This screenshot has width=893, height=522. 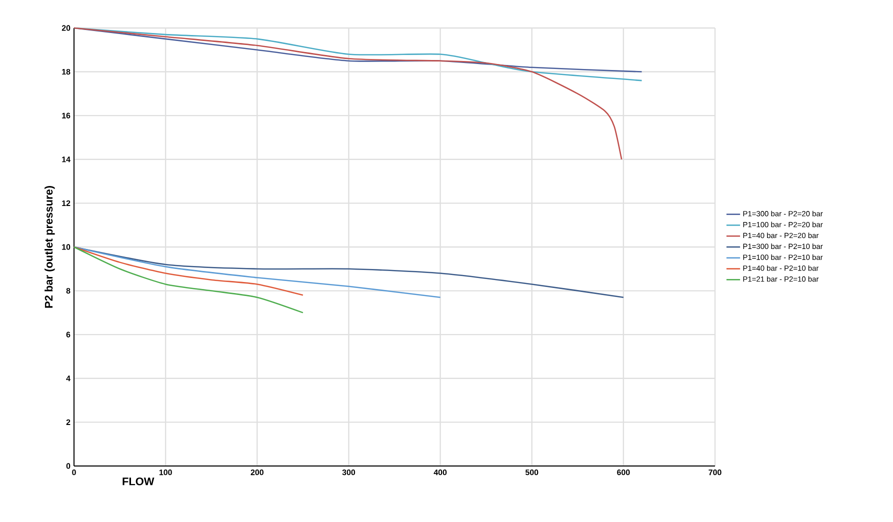 What do you see at coordinates (138, 482) in the screenshot?
I see `x-axis-title: FLOW` at bounding box center [138, 482].